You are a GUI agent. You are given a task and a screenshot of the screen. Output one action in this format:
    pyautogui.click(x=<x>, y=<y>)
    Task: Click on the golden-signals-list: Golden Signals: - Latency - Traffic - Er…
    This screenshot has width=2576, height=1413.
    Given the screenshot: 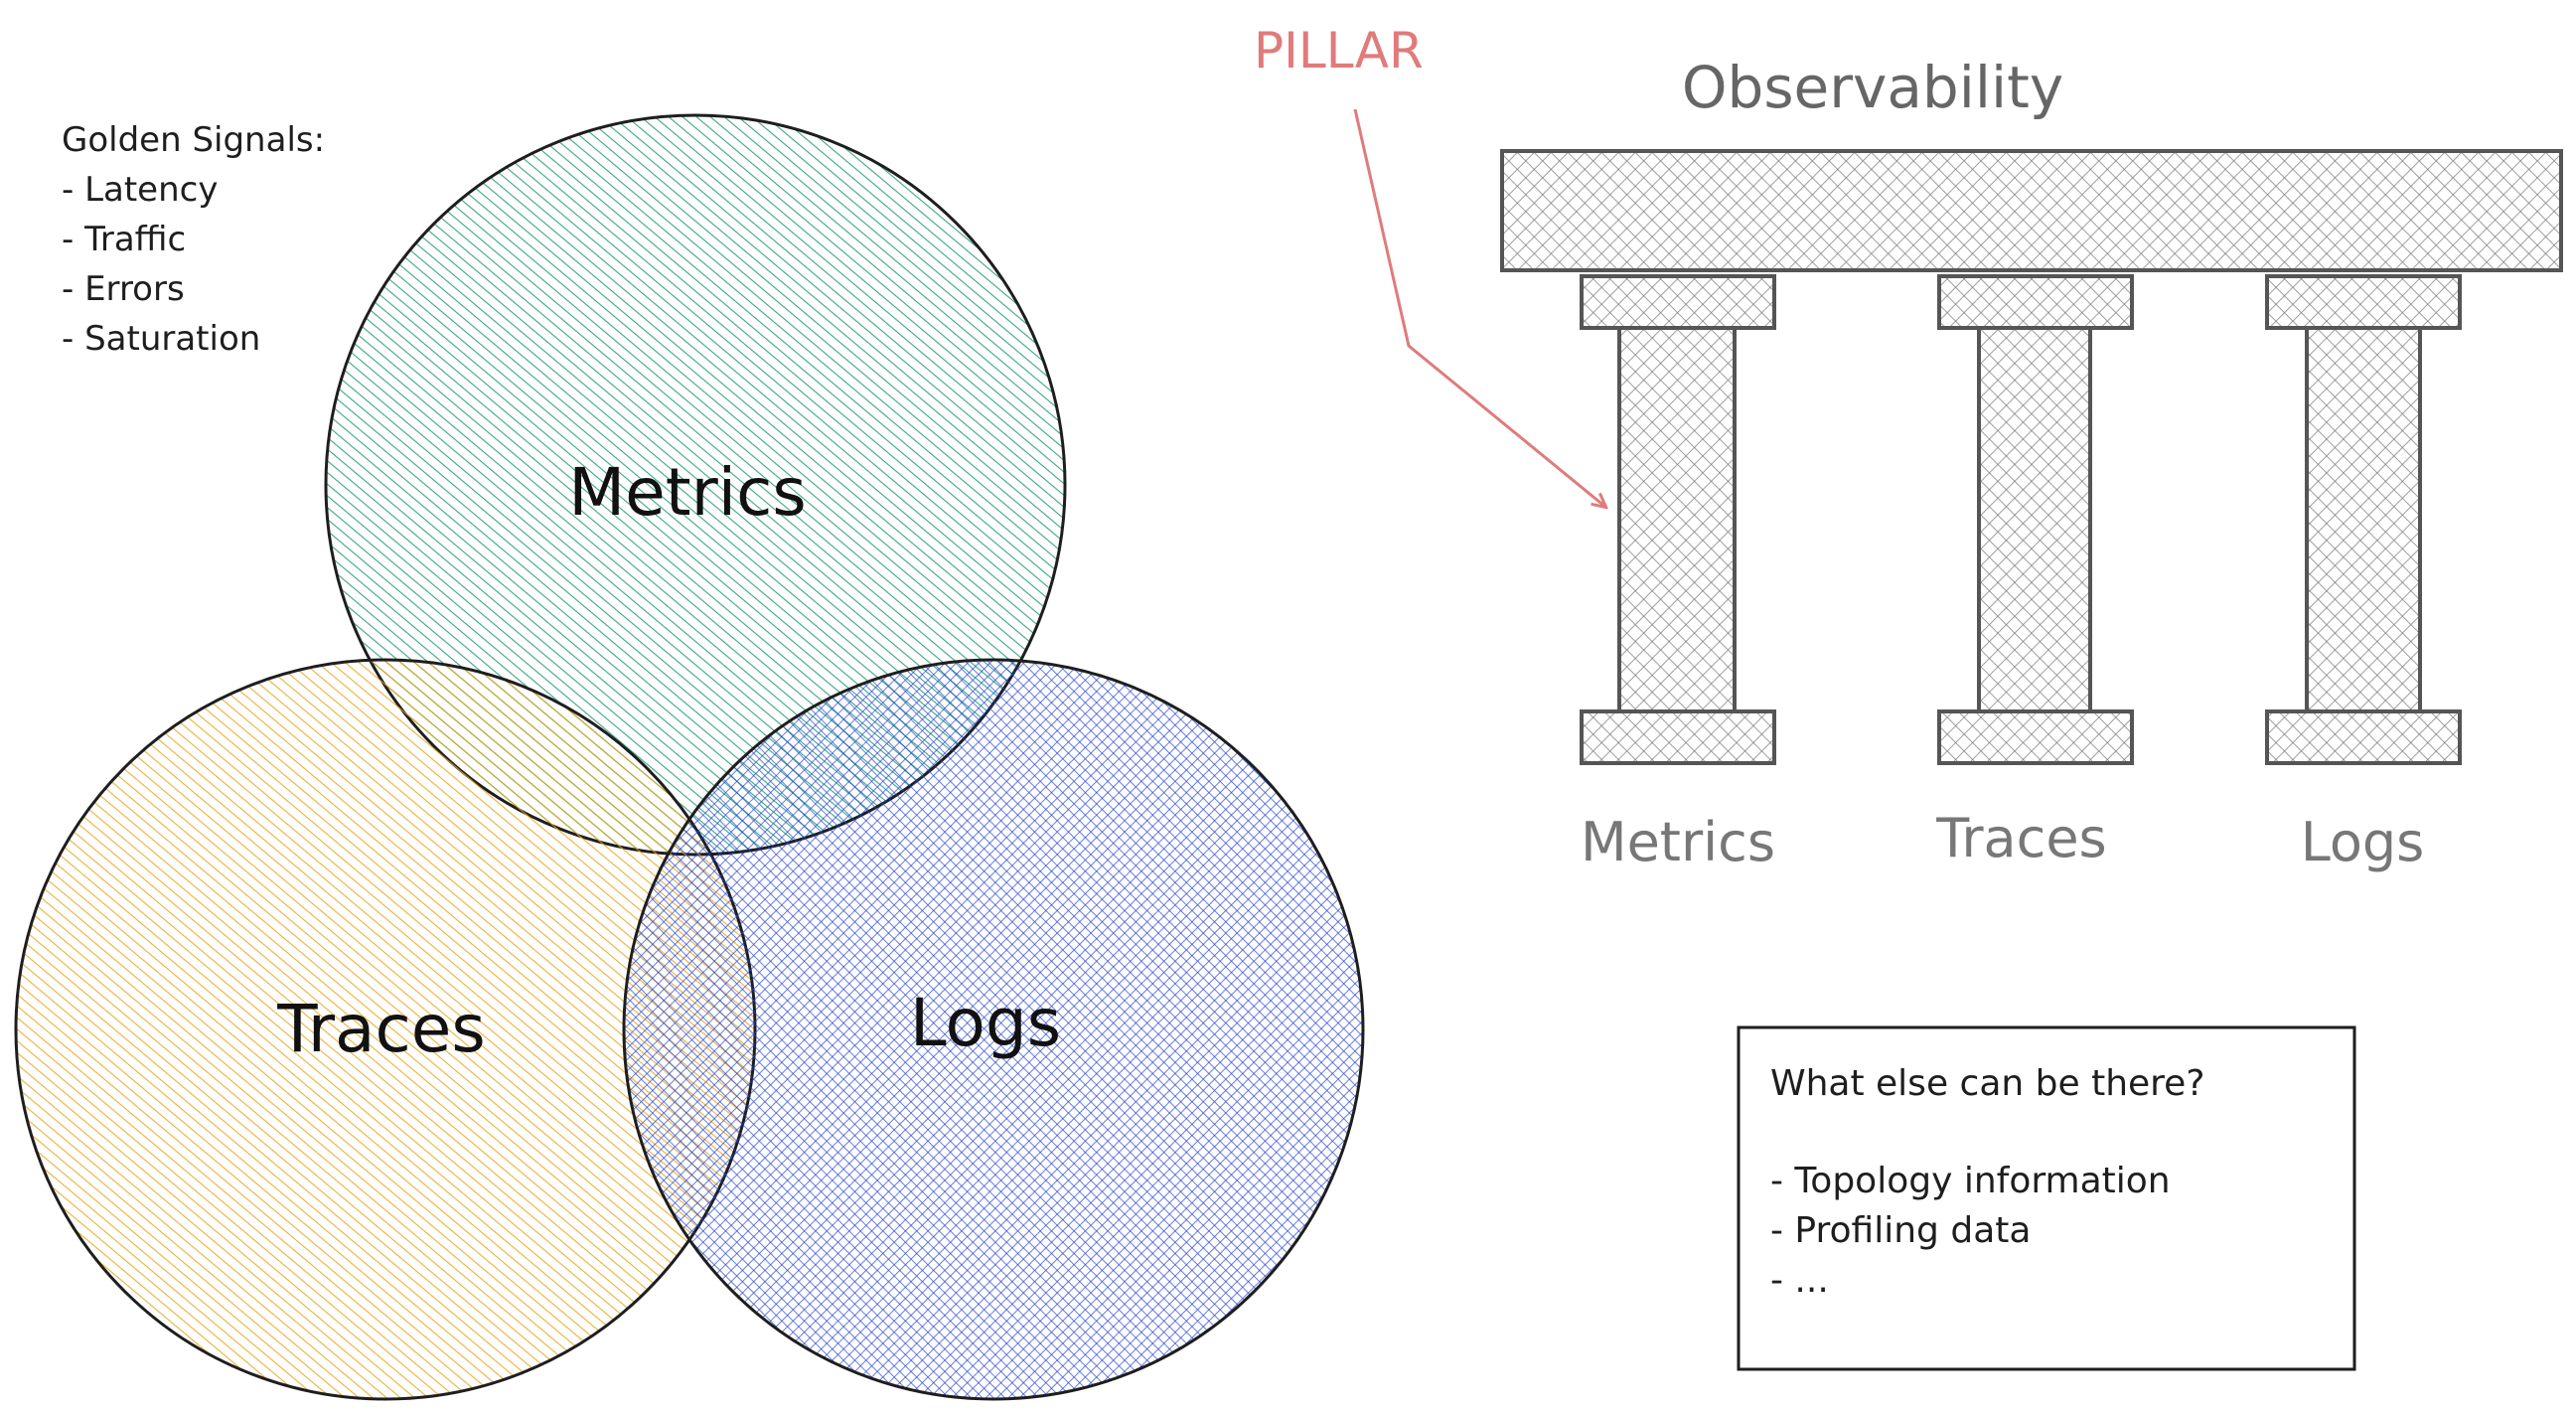 What is the action you would take?
    pyautogui.click(x=194, y=239)
    